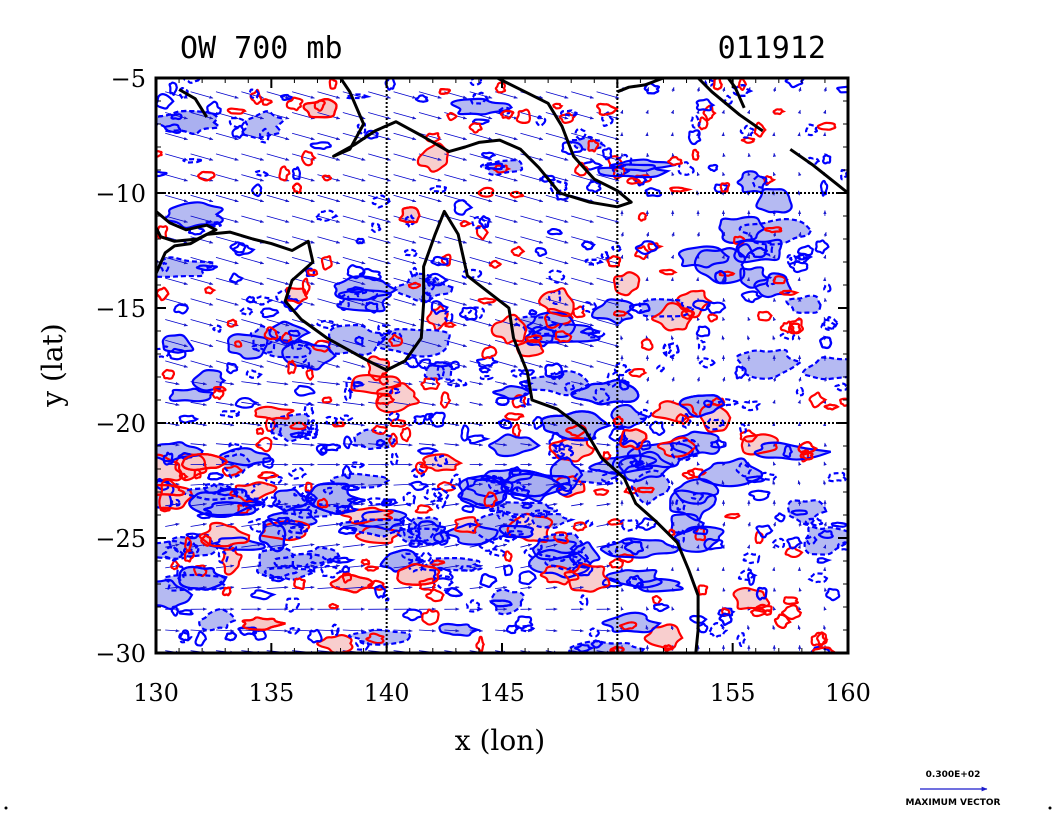 Image resolution: width=1056 pixels, height=814 pixels. Describe the element at coordinates (187, 226) in the screenshot. I see `coastline-segment` at that location.